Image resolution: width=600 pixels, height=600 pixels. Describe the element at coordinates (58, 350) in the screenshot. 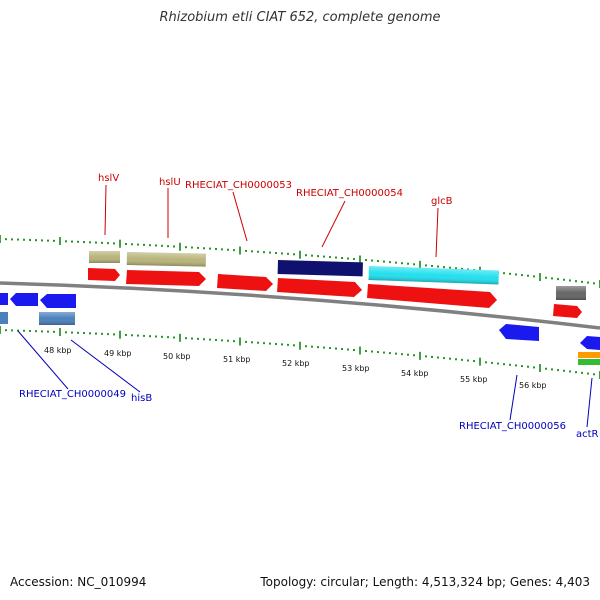

I see `kbp-label: 48 kbp` at that location.